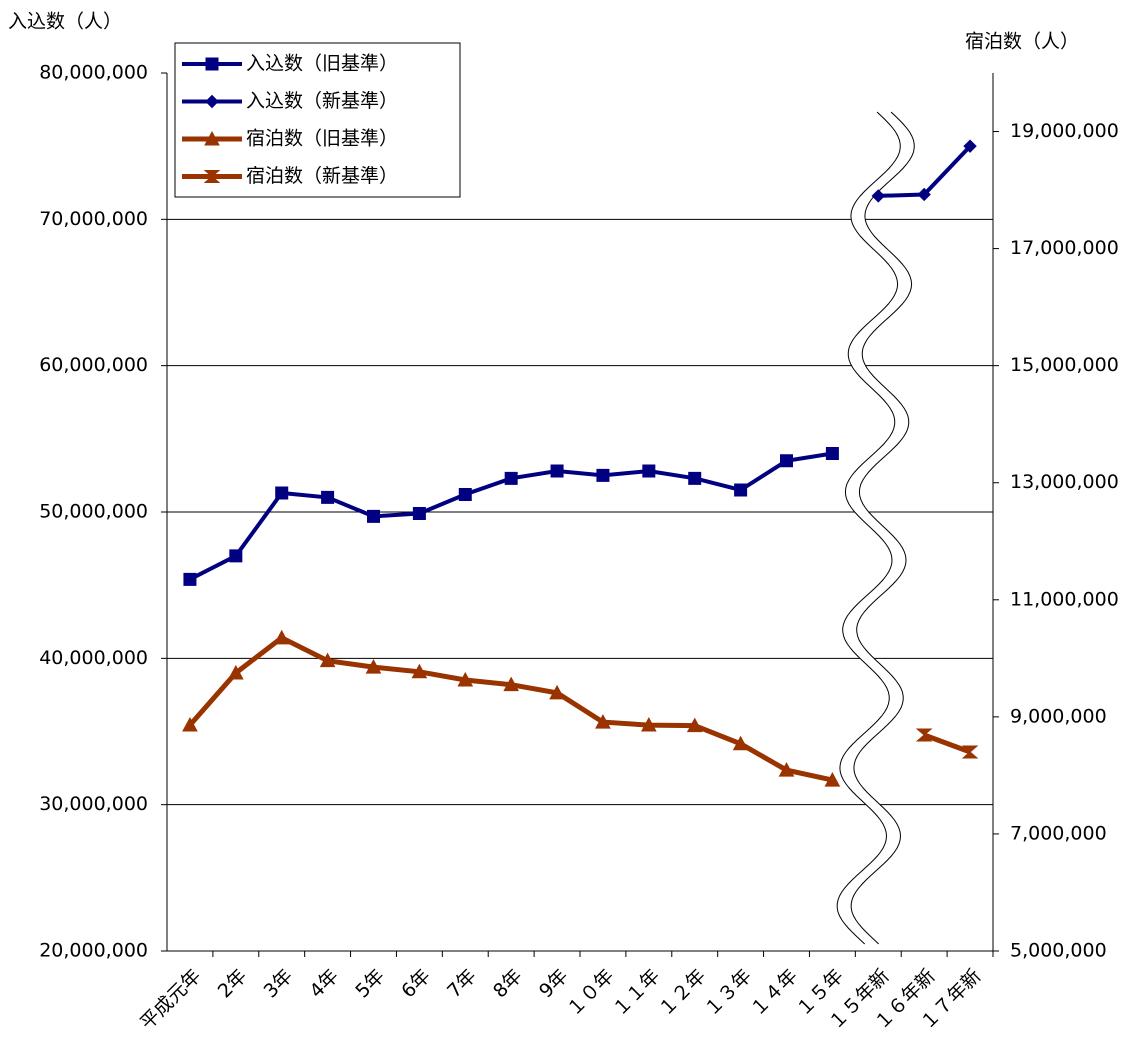  Describe the element at coordinates (322, 176) in the screenshot. I see `legend-label: 宿泊数（新基準）` at that location.